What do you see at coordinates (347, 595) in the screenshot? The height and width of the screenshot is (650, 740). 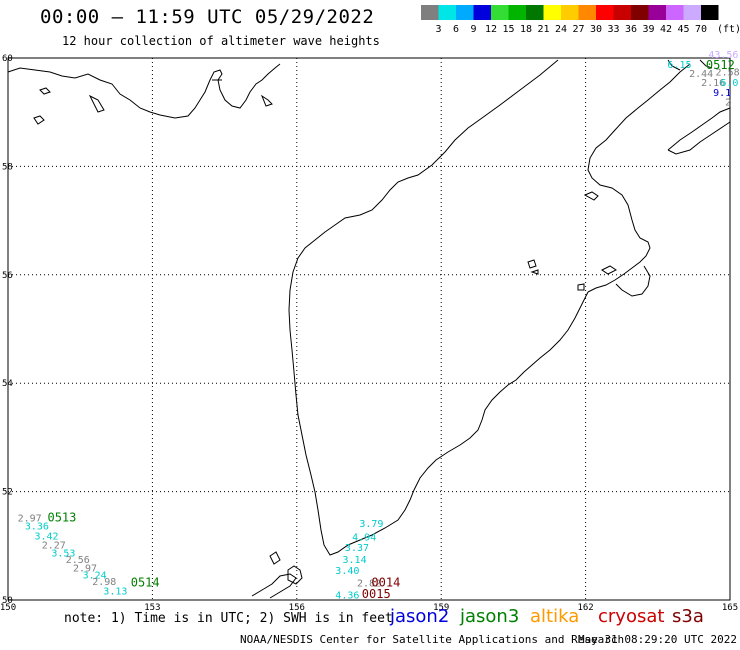 I see `wave-height-value: 4.36` at bounding box center [347, 595].